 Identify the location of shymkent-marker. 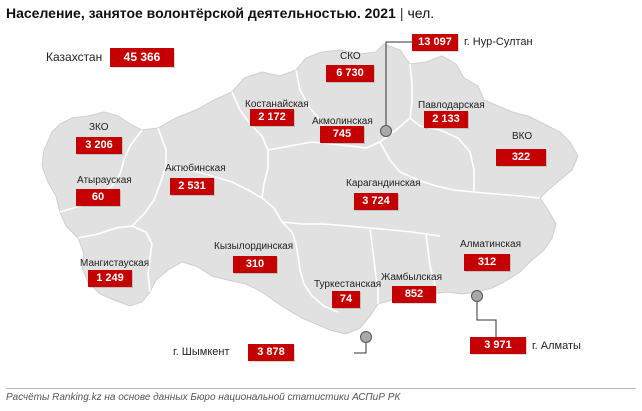
(366, 337).